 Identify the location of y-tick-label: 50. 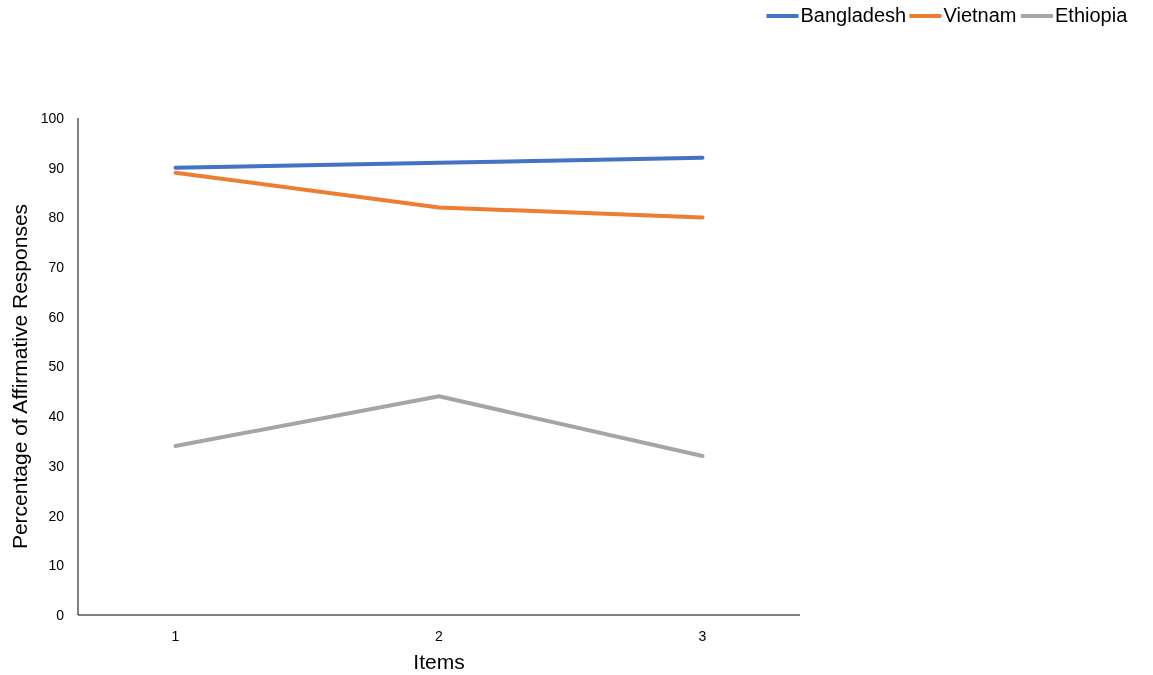
(56, 366).